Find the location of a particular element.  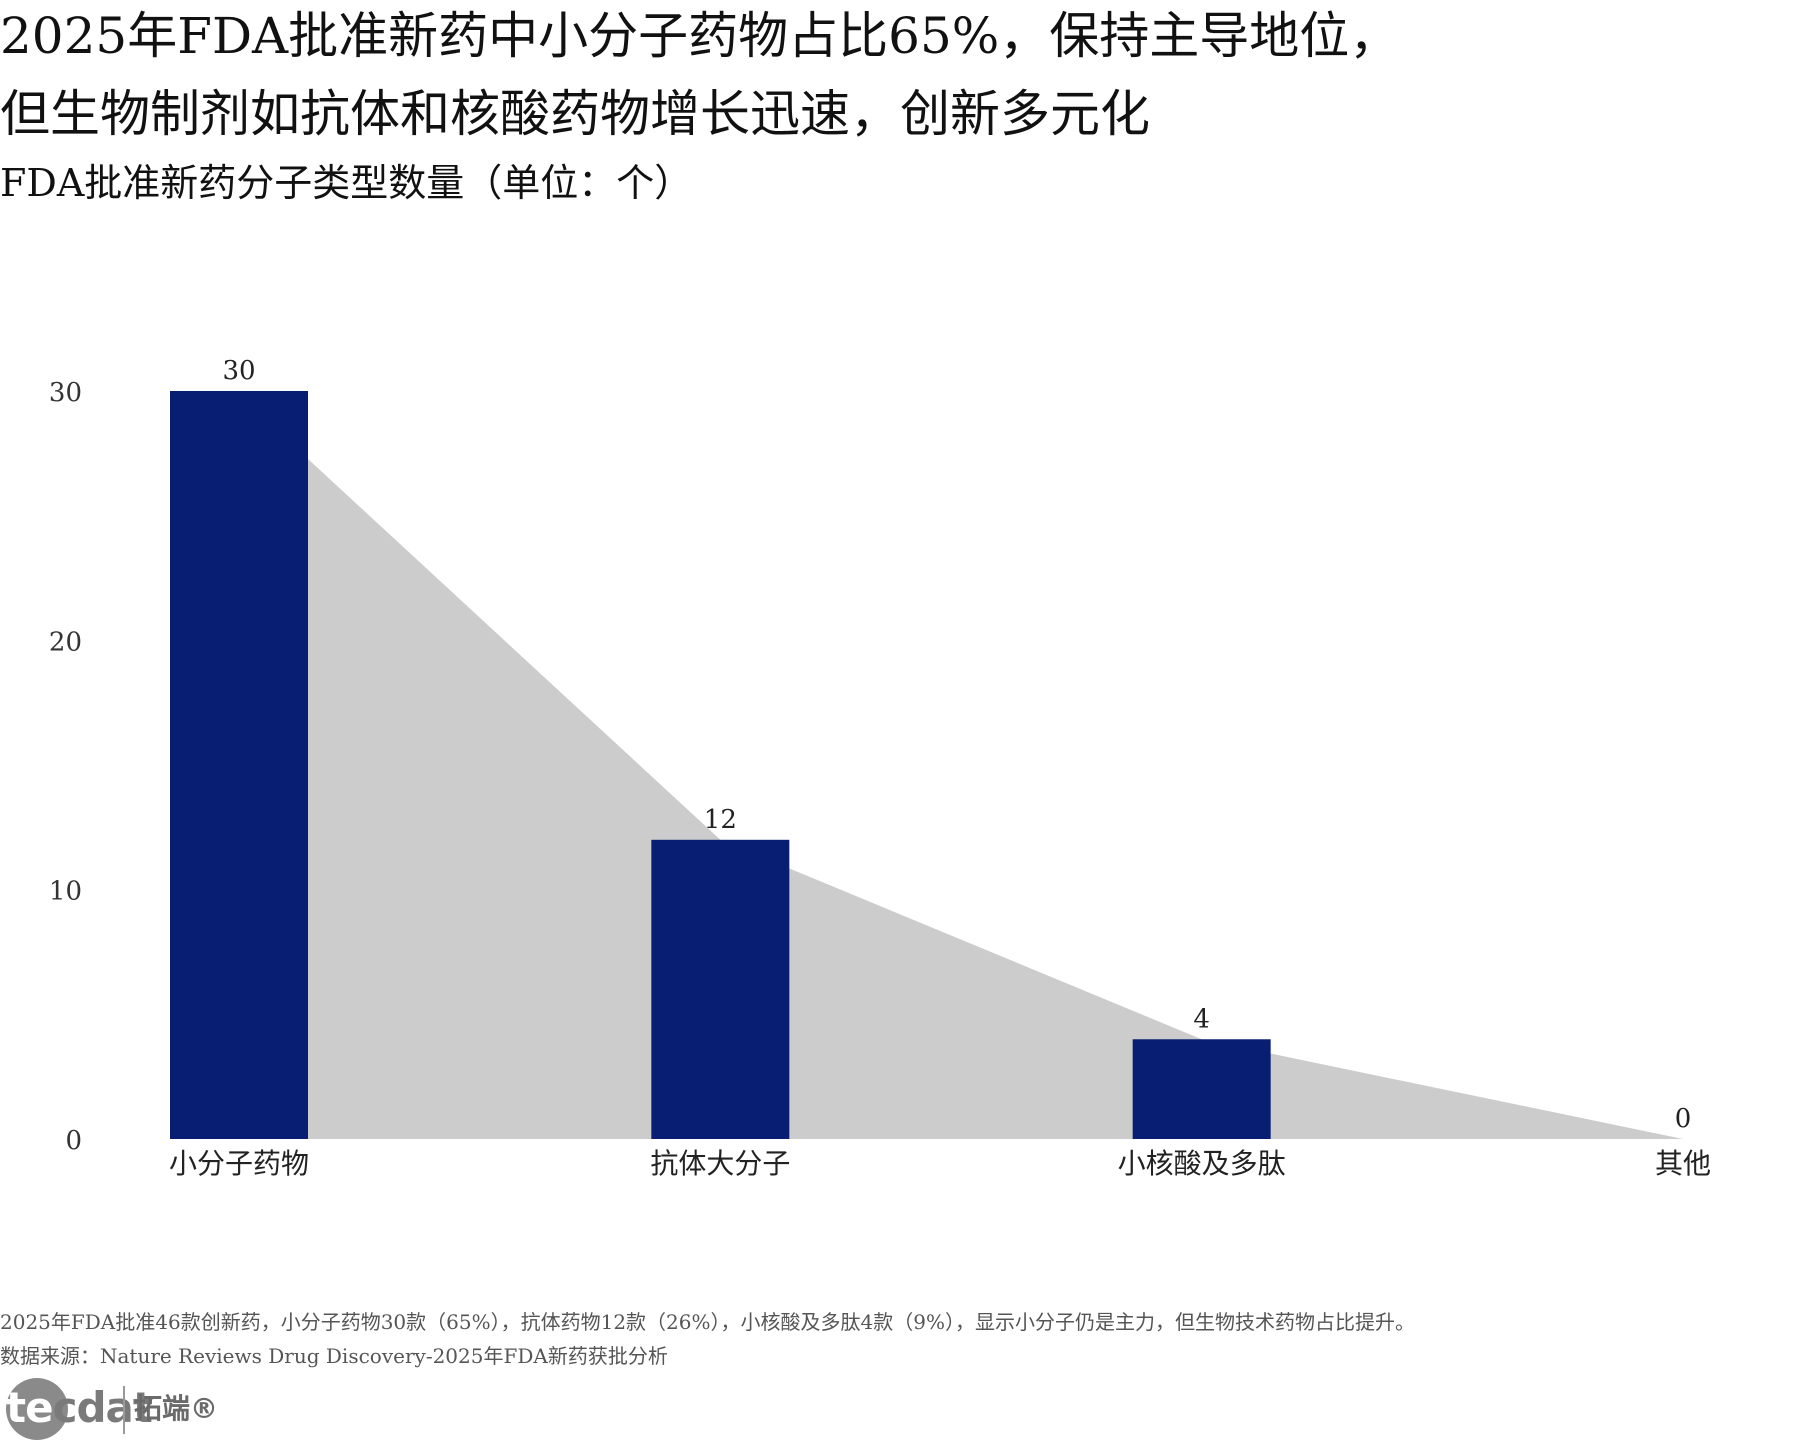

x-tick-label: 其他 is located at coordinates (1683, 1163).